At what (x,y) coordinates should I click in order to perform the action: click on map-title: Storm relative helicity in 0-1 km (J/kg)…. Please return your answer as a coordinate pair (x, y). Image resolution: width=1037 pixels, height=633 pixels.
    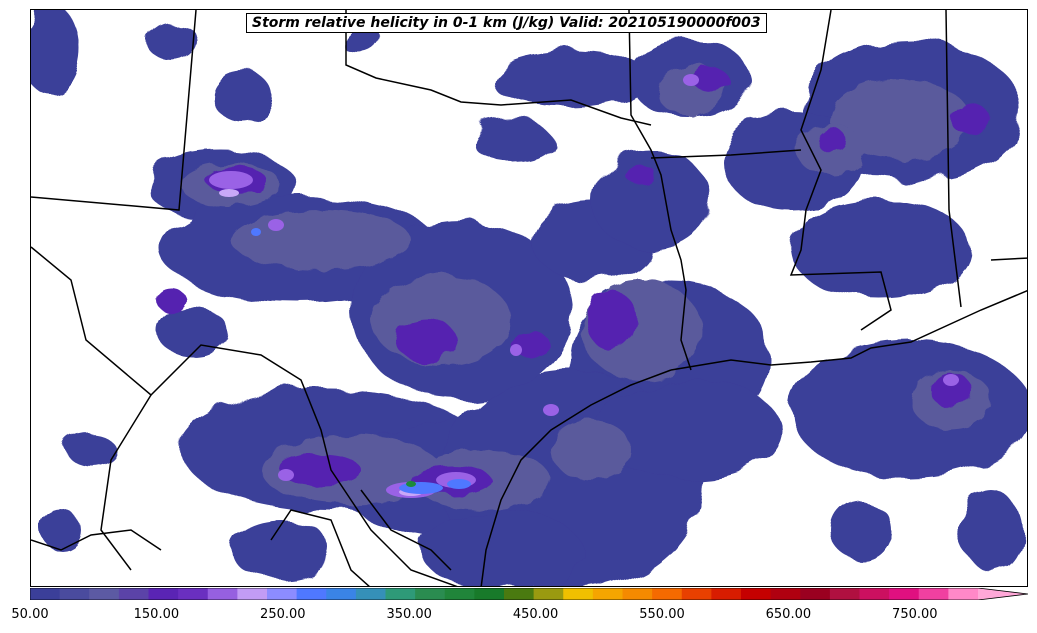
    Looking at the image, I should click on (506, 23).